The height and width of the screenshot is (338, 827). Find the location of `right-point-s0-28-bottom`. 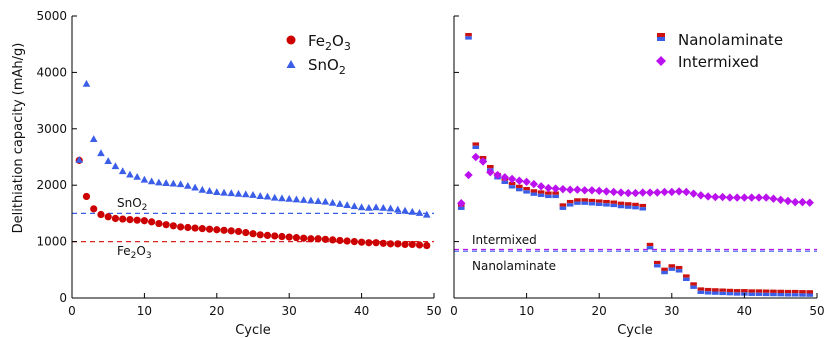

right-point-s0-28-bottom is located at coordinates (657, 266).